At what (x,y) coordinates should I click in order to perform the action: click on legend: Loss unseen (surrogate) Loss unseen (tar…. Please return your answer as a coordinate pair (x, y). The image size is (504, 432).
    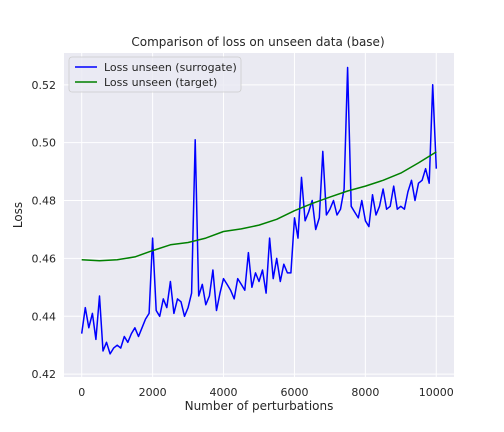
    Looking at the image, I should click on (155, 74).